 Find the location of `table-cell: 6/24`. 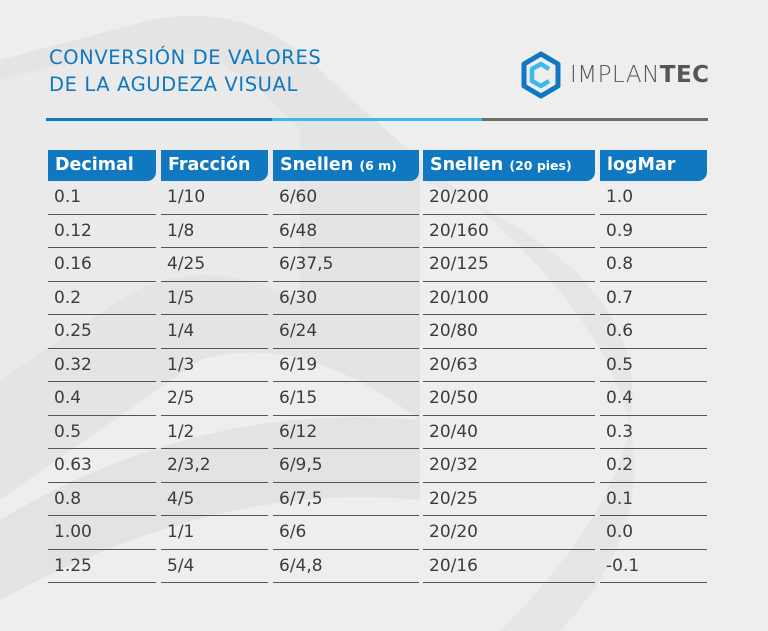

table-cell: 6/24 is located at coordinates (346, 332).